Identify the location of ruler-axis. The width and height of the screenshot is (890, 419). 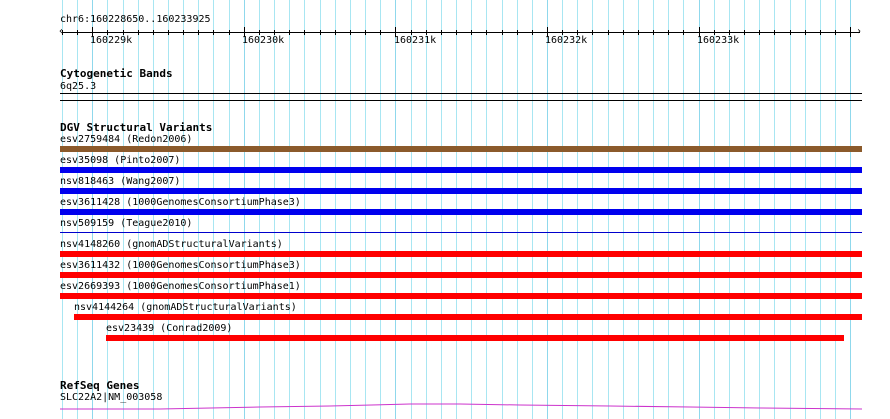
(461, 32).